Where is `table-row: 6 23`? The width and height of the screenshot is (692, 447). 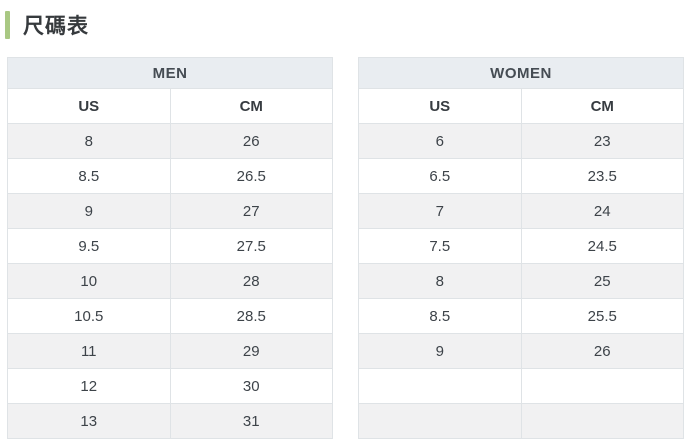
table-row: 6 23 is located at coordinates (521, 141).